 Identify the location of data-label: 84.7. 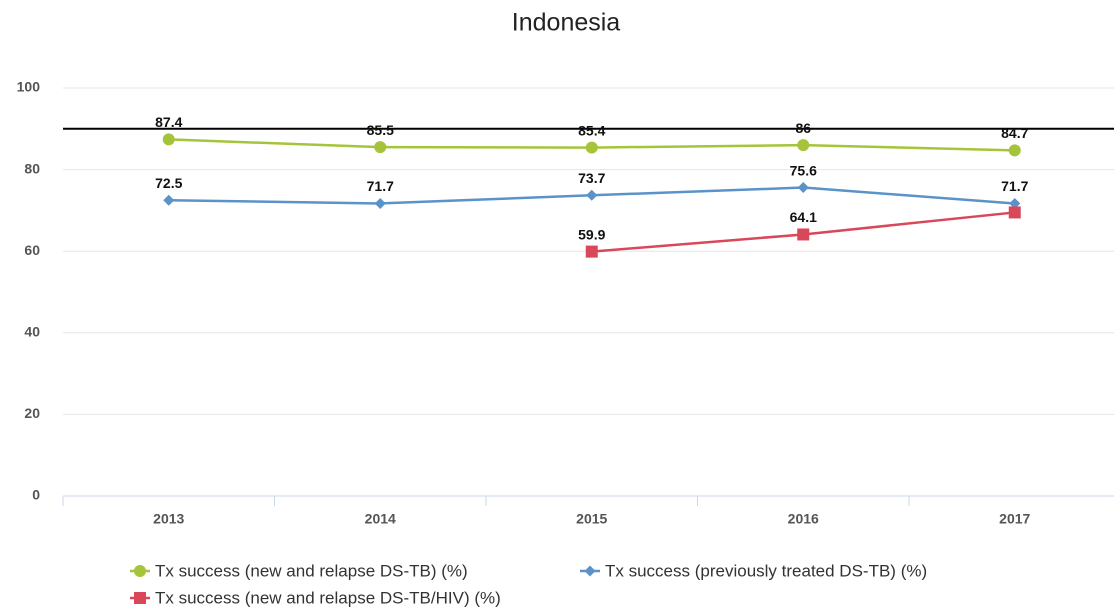
(1014, 133).